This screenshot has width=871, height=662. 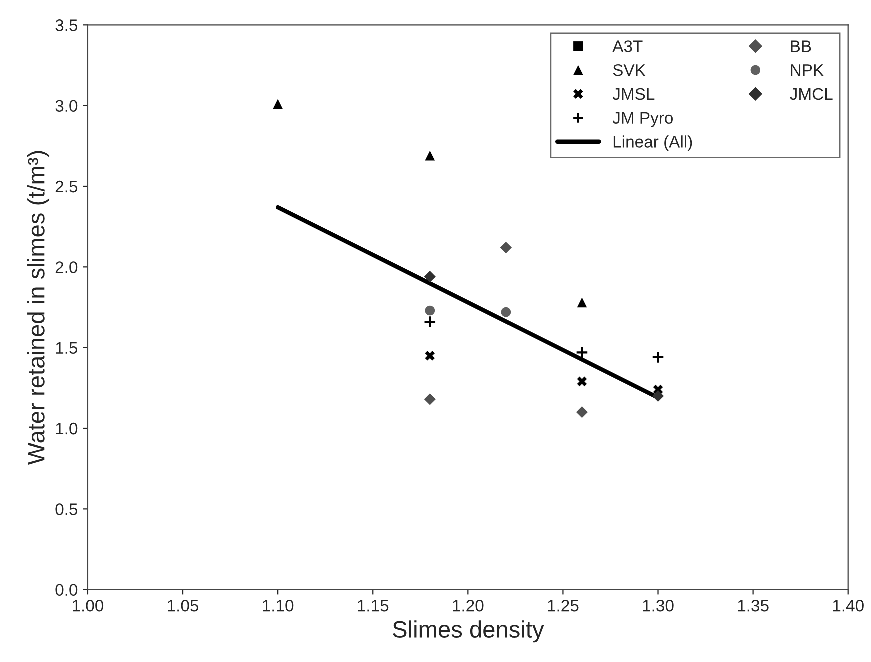 What do you see at coordinates (801, 46) in the screenshot?
I see `legend-label: BB` at bounding box center [801, 46].